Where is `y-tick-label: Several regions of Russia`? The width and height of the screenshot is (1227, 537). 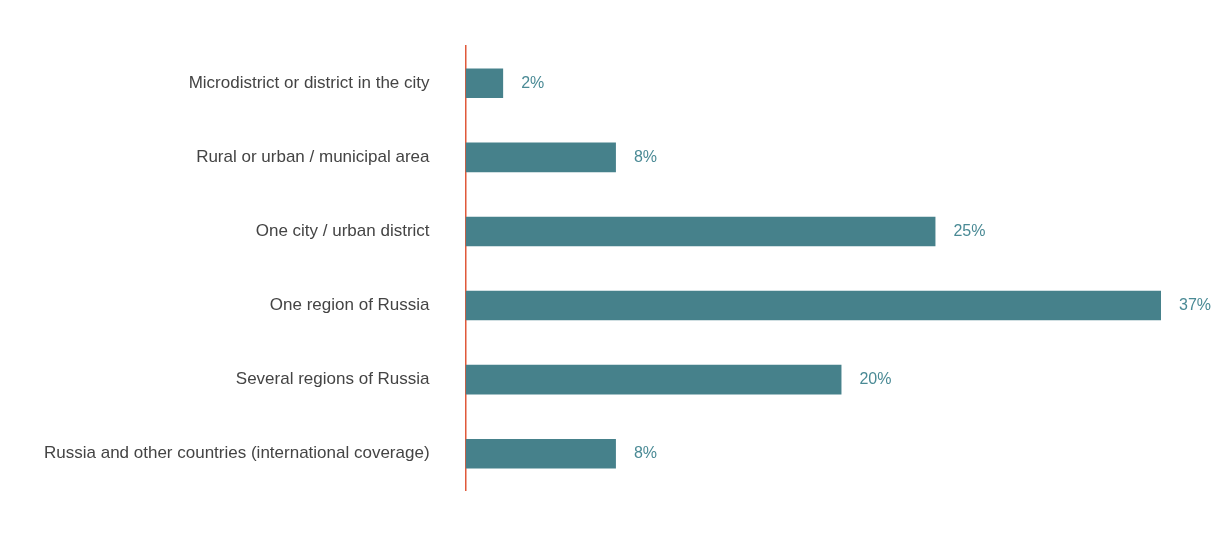 y-tick-label: Several regions of Russia is located at coordinates (333, 379).